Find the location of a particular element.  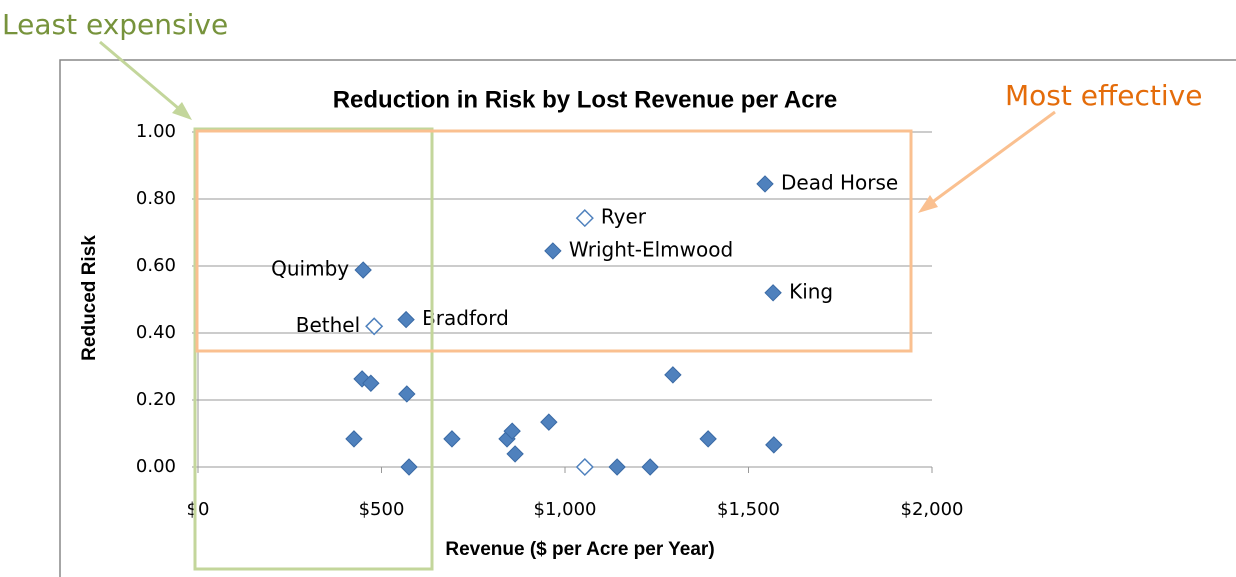

x-tick-label: $1,500 is located at coordinates (748, 509).